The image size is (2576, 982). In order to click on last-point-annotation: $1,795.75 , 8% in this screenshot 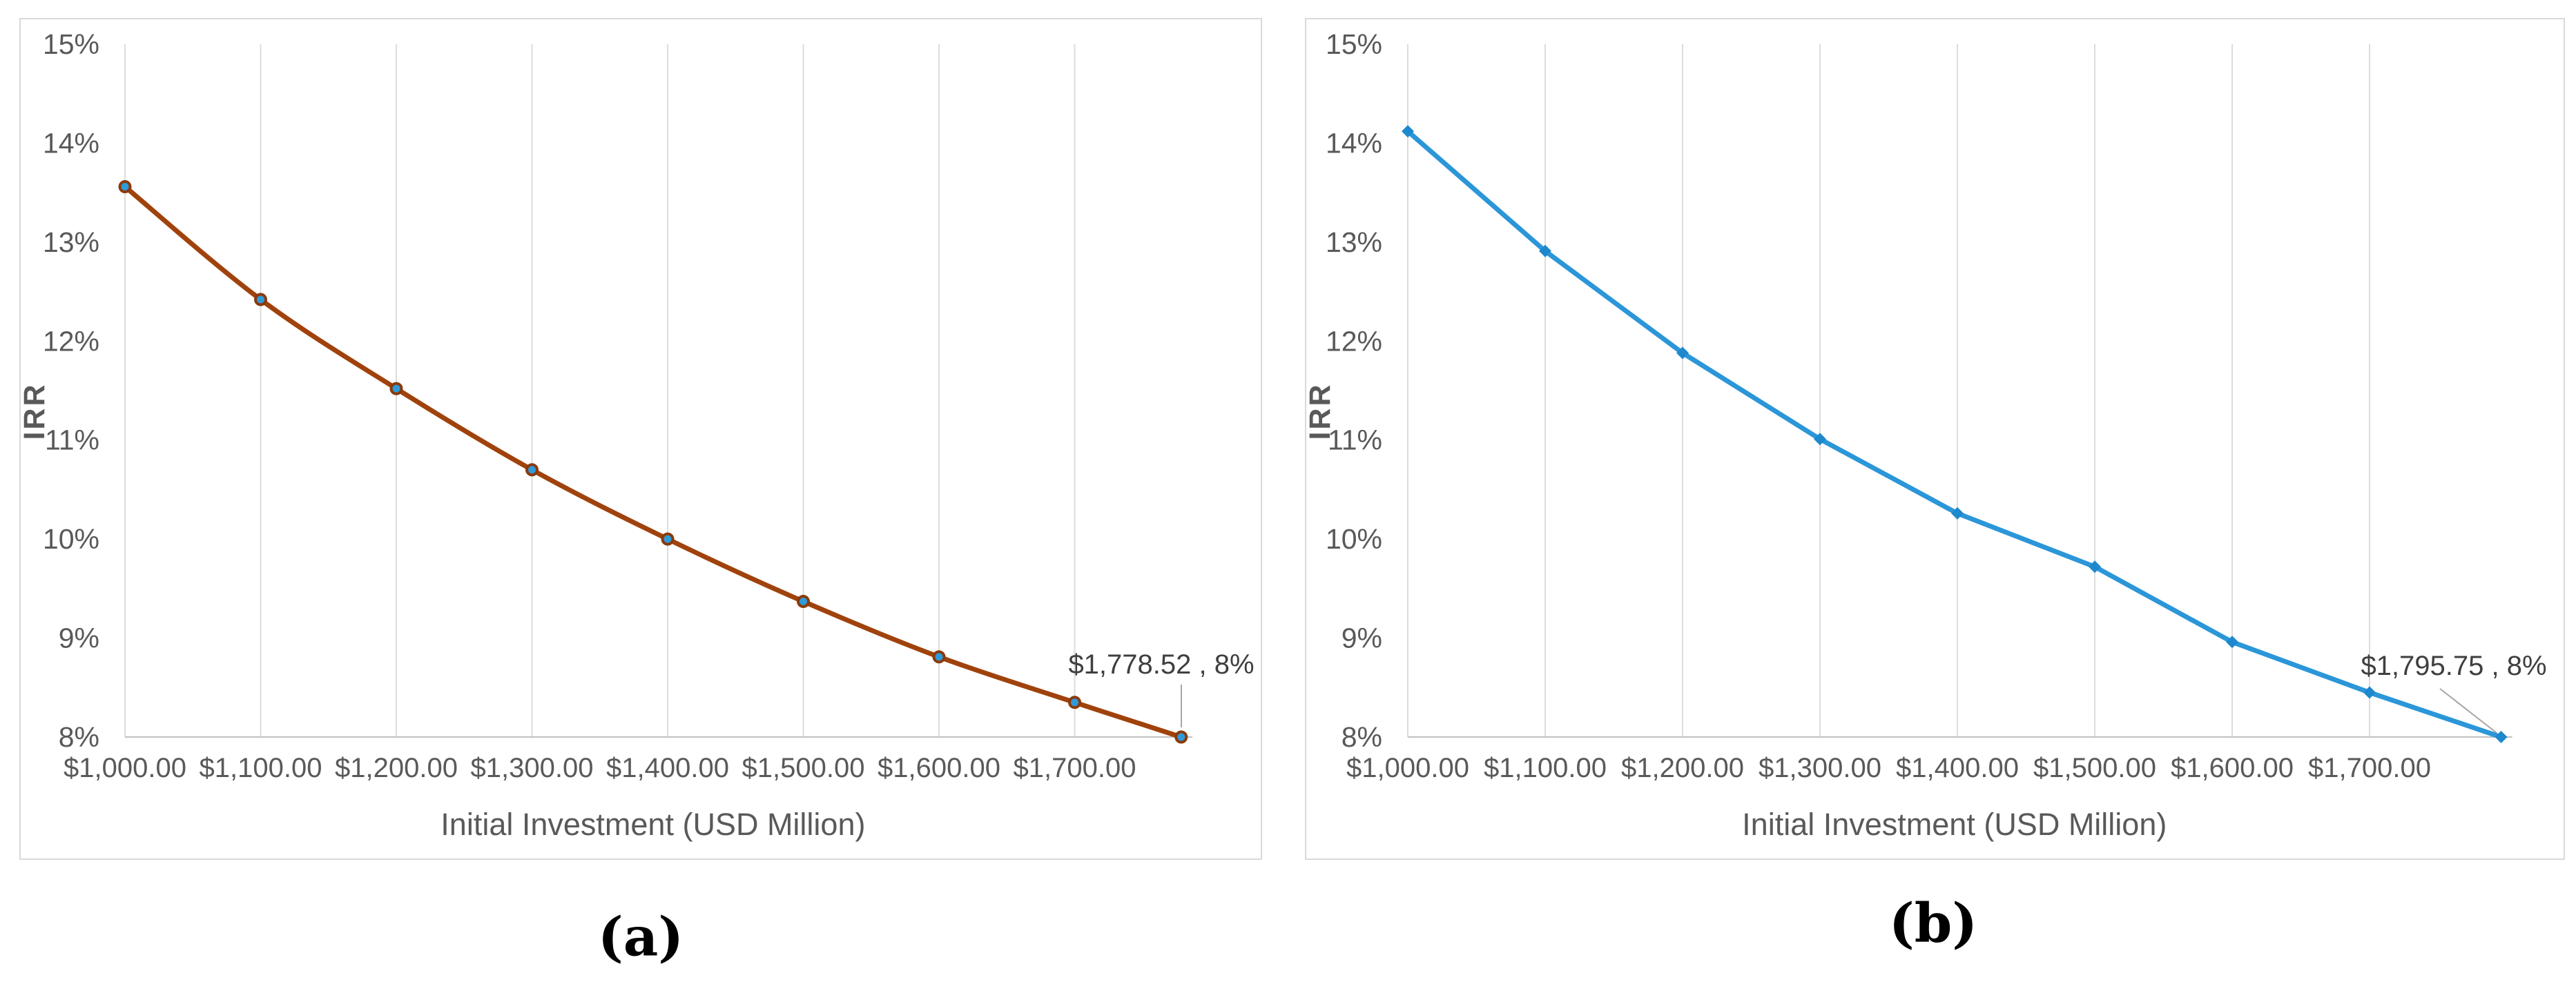, I will do `click(2453, 666)`.